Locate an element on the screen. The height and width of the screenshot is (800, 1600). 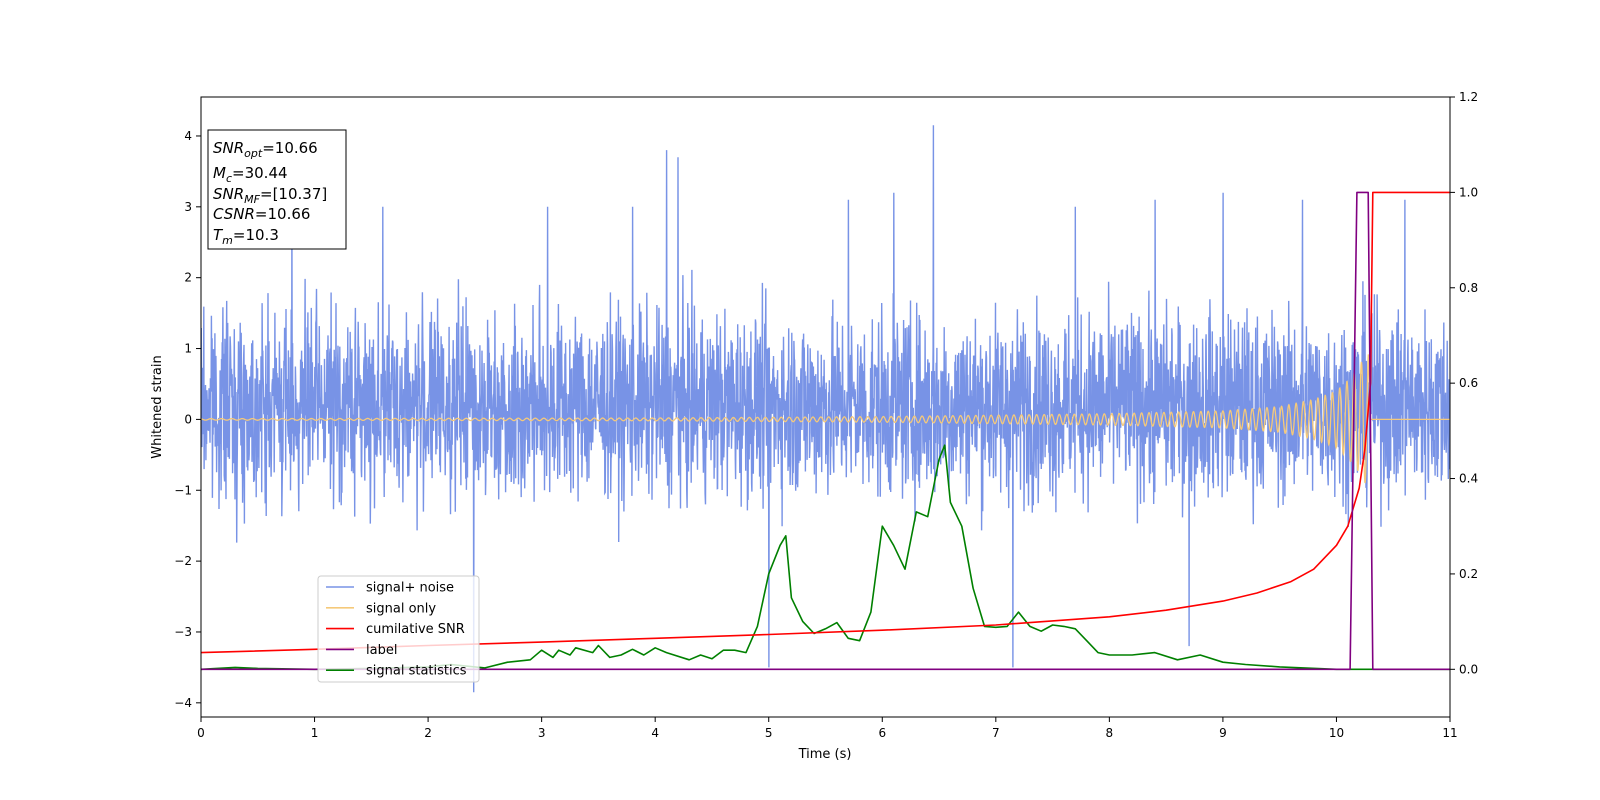
y2-tick-label: 0.0 is located at coordinates (1468, 669).